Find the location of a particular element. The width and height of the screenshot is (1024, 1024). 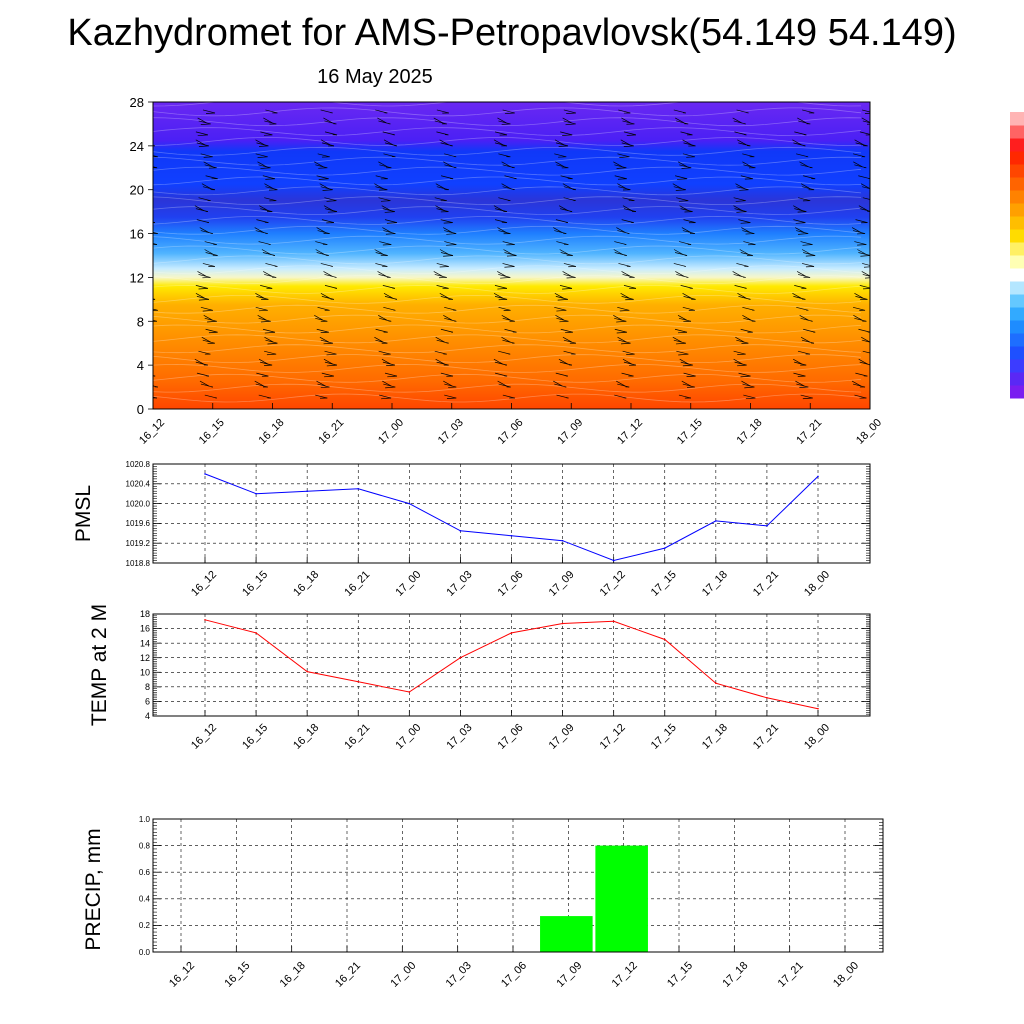

precip-x-tick-label: 17_03 is located at coordinates (459, 975).